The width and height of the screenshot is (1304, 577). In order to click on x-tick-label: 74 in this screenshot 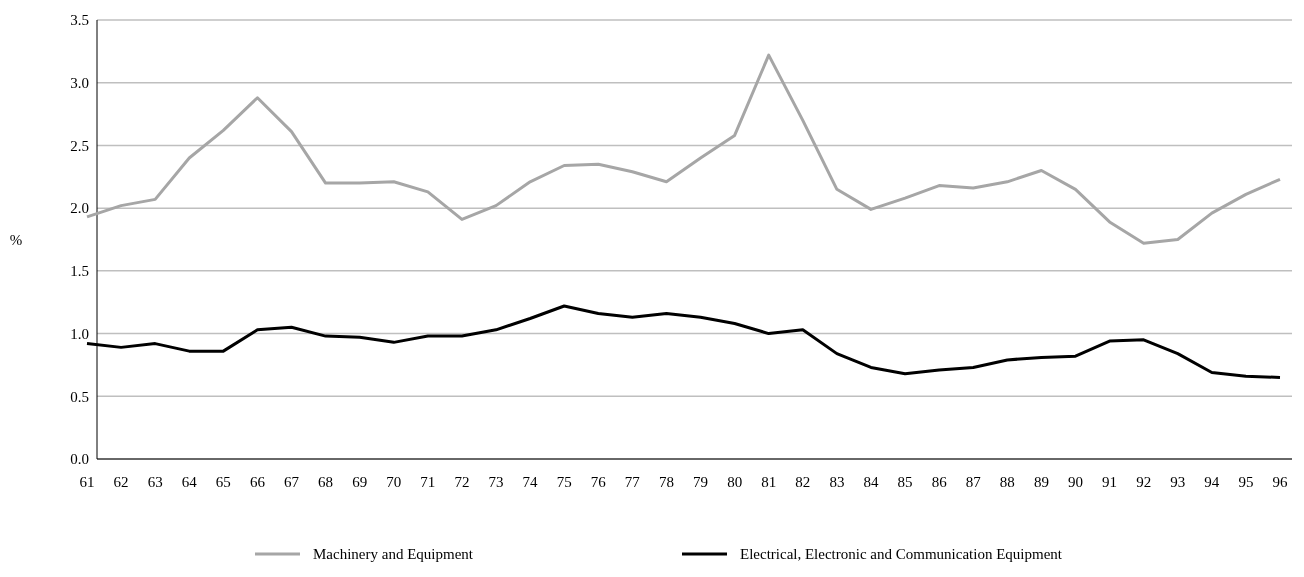, I will do `click(530, 482)`.